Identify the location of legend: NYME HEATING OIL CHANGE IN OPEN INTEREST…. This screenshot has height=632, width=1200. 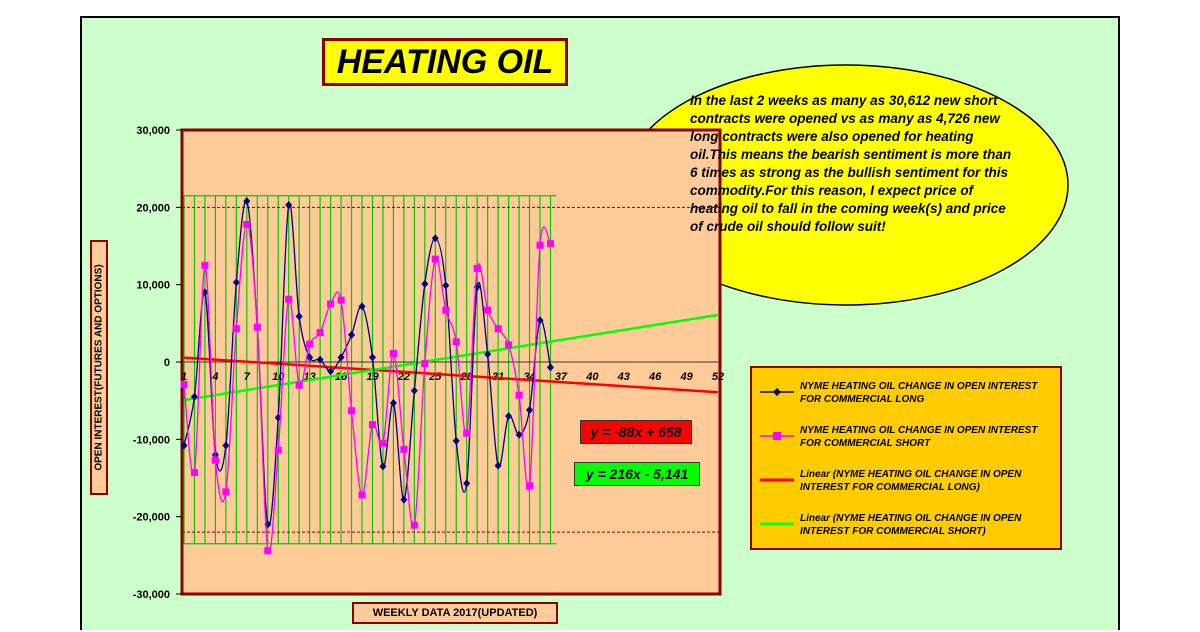
(906, 458).